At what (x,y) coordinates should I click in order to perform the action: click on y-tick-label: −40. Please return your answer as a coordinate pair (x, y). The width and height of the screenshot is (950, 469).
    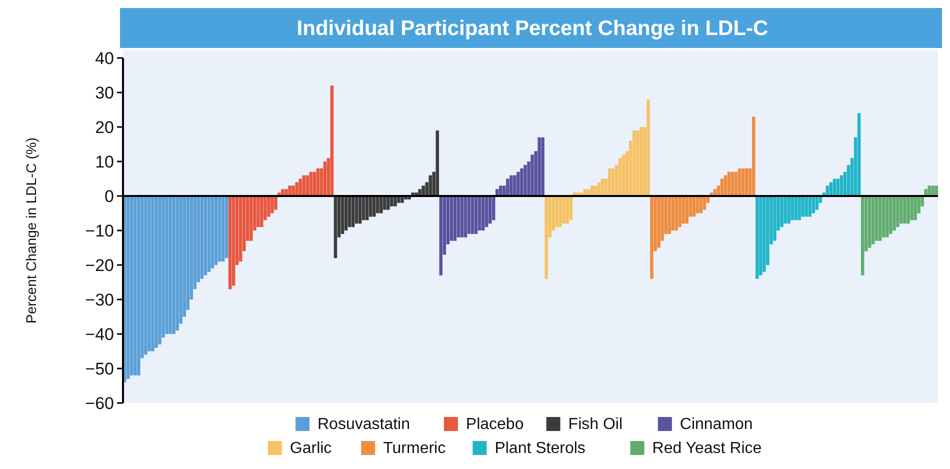
    Looking at the image, I should click on (99, 334).